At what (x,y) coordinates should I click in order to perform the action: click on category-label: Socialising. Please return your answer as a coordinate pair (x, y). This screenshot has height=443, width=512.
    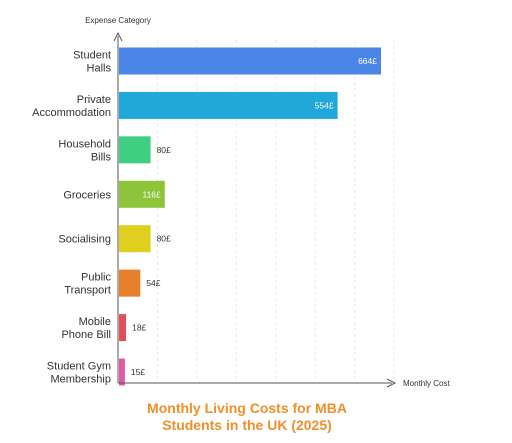
    Looking at the image, I should click on (84, 240).